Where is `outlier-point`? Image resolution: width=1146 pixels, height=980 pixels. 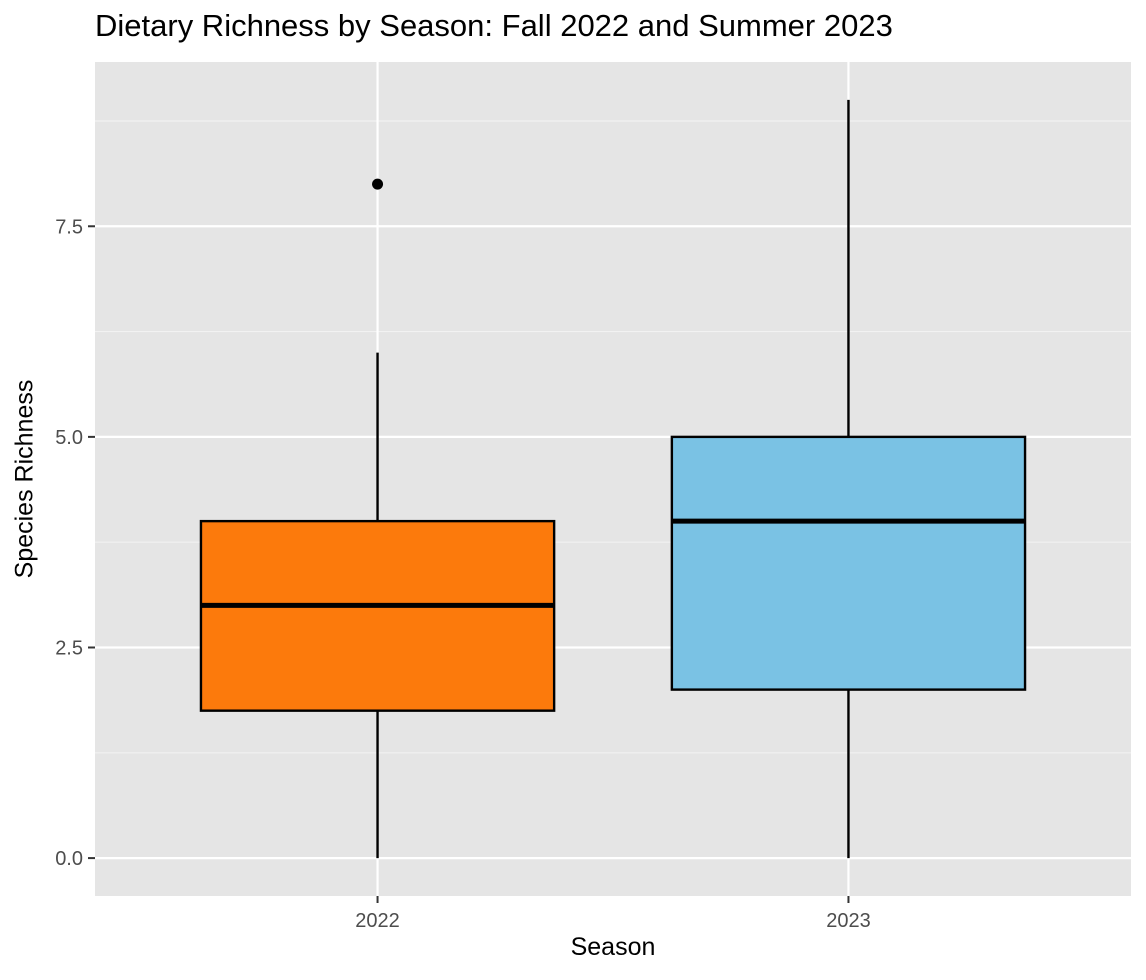
outlier-point is located at coordinates (378, 184).